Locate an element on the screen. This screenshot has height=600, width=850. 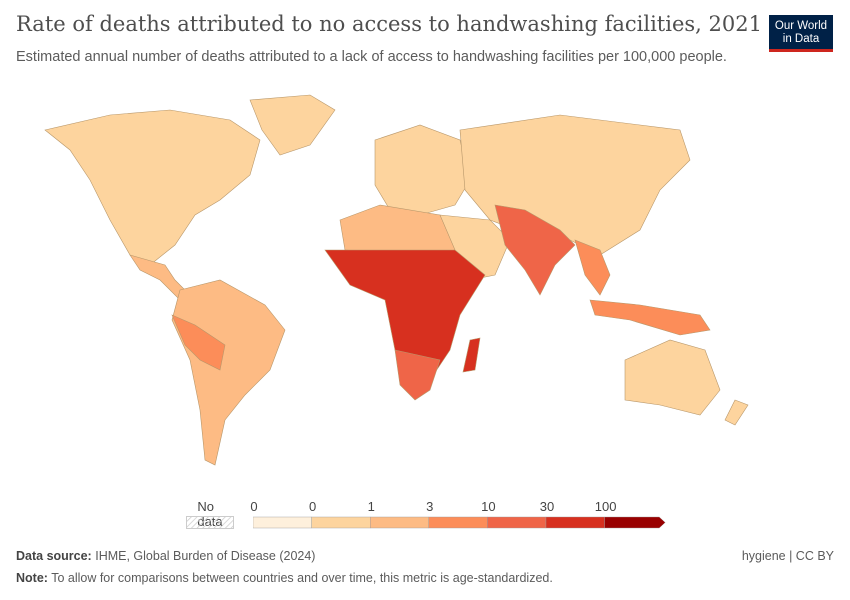
region-south-america is located at coordinates (228, 372).